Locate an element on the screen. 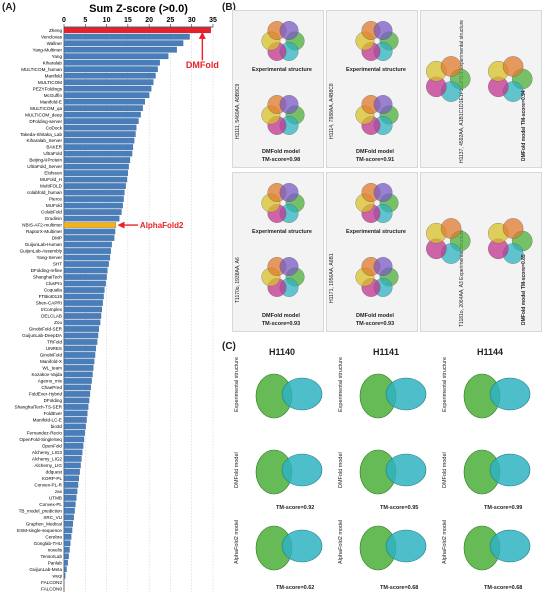 The width and height of the screenshot is (546, 599). category-label: FoldEver-Hybrid is located at coordinates (46, 394).